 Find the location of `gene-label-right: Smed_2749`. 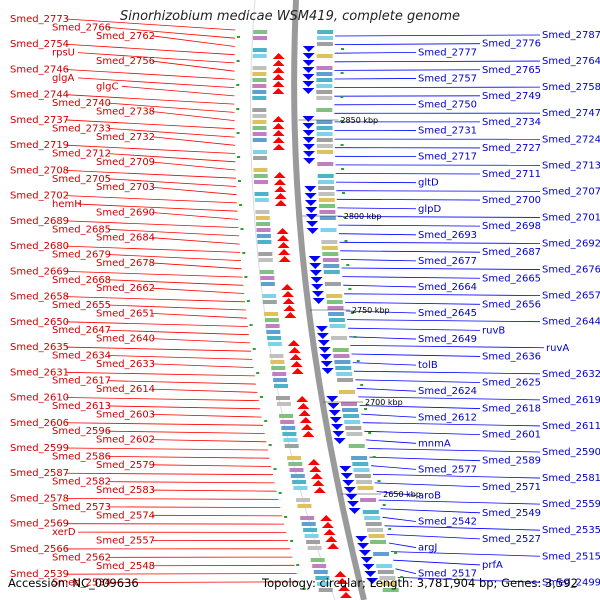

gene-label-right: Smed_2749 is located at coordinates (511, 96).